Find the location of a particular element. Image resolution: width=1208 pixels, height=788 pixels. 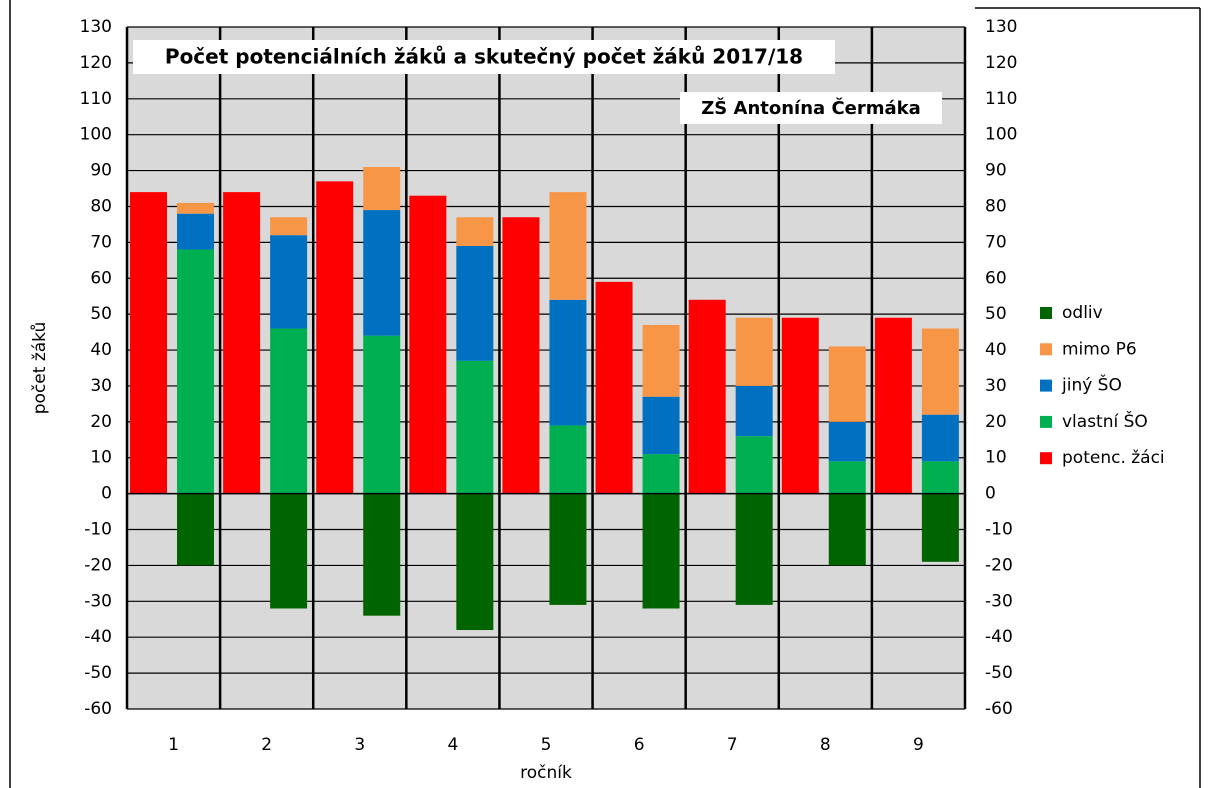

x-tick-label: 7 is located at coordinates (732, 745).